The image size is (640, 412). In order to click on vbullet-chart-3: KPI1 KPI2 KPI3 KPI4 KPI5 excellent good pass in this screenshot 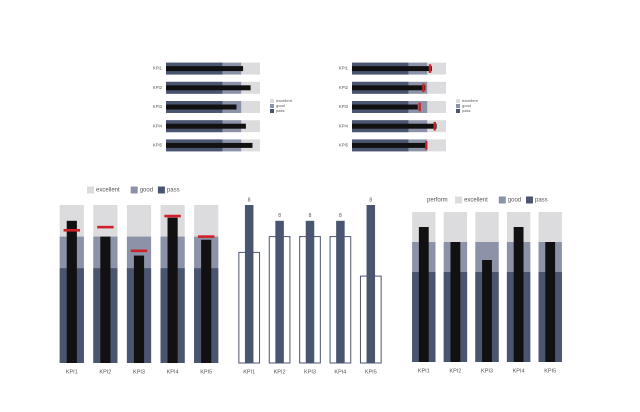, I will do `click(139, 280)`.